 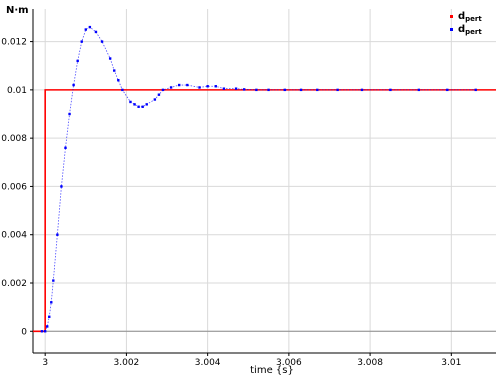 What do you see at coordinates (370, 363) in the screenshot?
I see `x-tick-label: 3.008` at bounding box center [370, 363].